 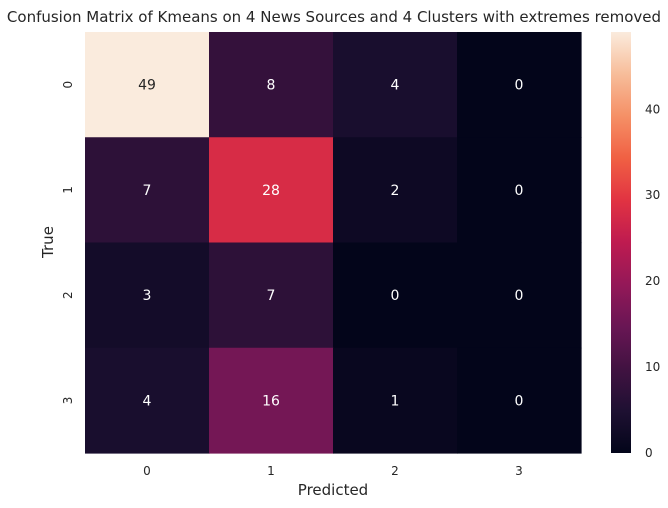 What do you see at coordinates (395, 471) in the screenshot?
I see `x-tick-label: 2` at bounding box center [395, 471].